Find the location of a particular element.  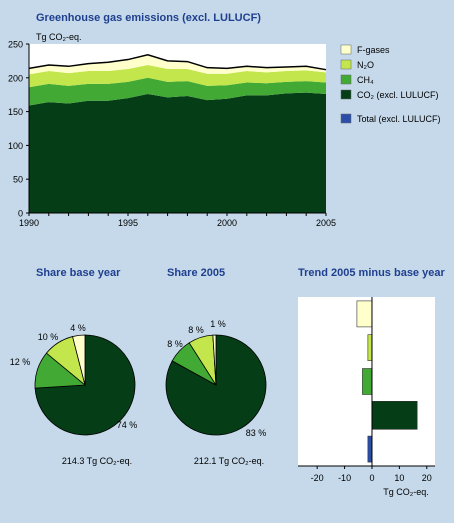

pie-2005-title: Share 2005 is located at coordinates (196, 273).